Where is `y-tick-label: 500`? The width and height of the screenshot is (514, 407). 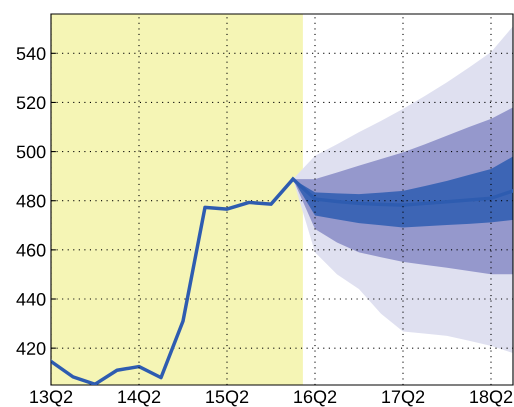 y-tick-label: 500 is located at coordinates (31, 152).